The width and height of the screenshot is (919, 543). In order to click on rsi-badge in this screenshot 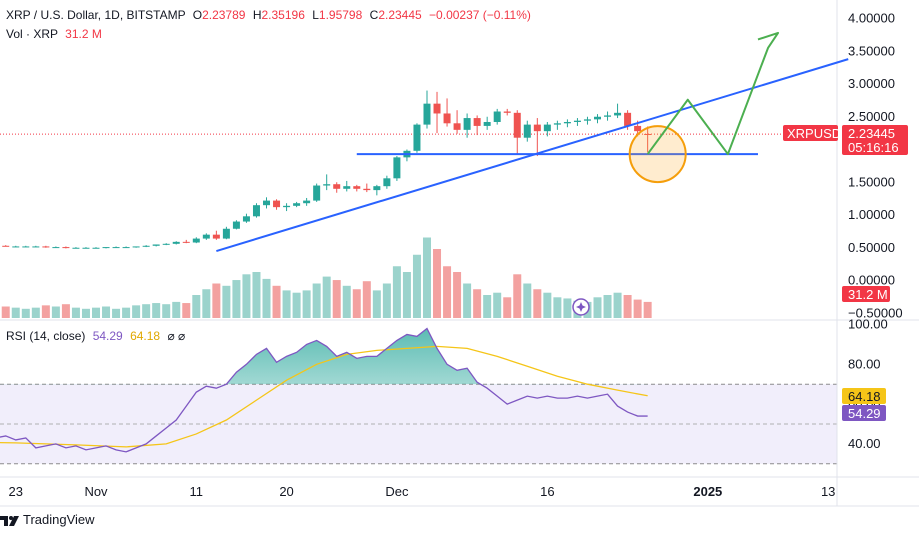, I will do `click(864, 413)`.